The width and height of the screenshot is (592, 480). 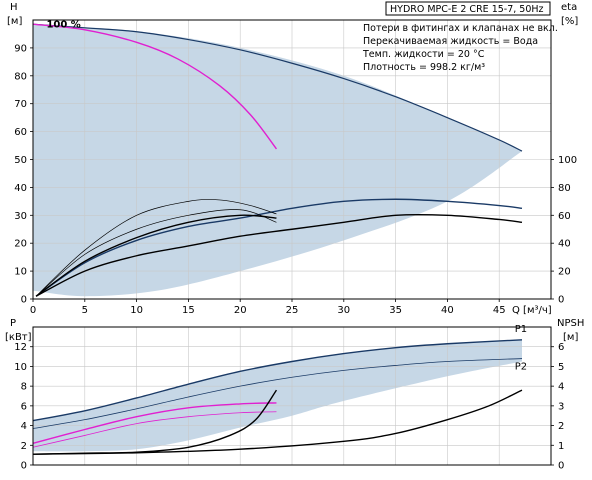 I want to click on y2-tick-label: 40, so click(x=564, y=244).